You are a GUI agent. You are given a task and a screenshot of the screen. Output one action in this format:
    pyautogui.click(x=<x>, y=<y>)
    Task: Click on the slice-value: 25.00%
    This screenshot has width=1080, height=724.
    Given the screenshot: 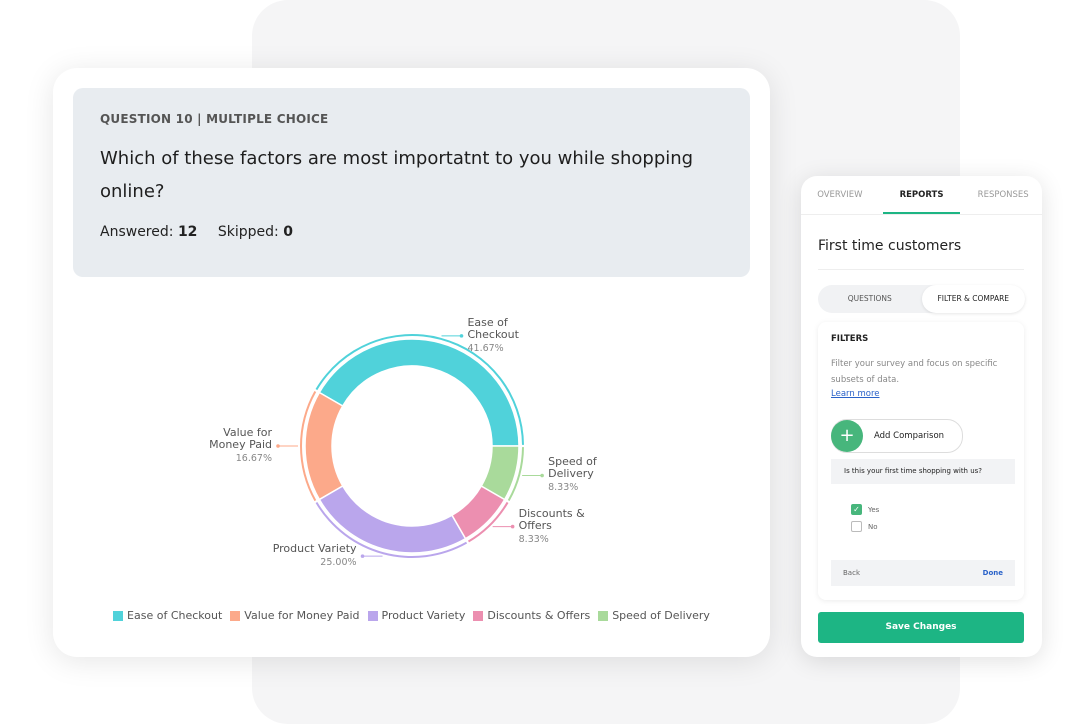 What is the action you would take?
    pyautogui.click(x=338, y=563)
    